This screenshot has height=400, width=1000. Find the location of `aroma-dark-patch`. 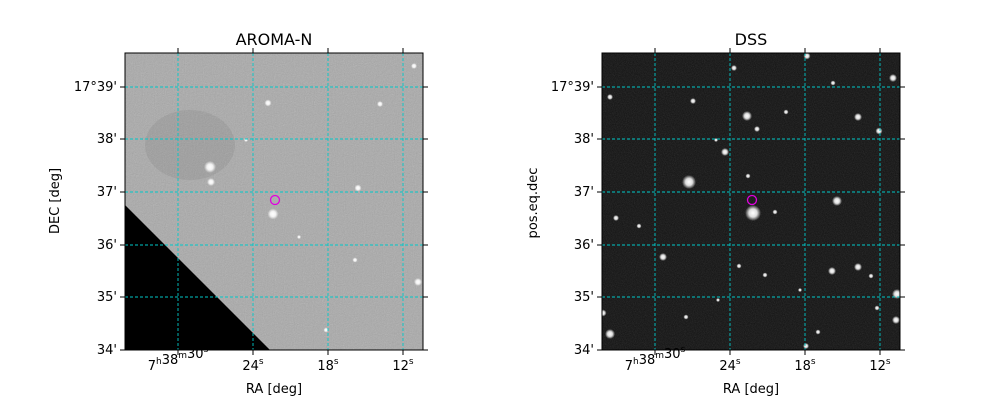

aroma-dark-patch is located at coordinates (190, 145).